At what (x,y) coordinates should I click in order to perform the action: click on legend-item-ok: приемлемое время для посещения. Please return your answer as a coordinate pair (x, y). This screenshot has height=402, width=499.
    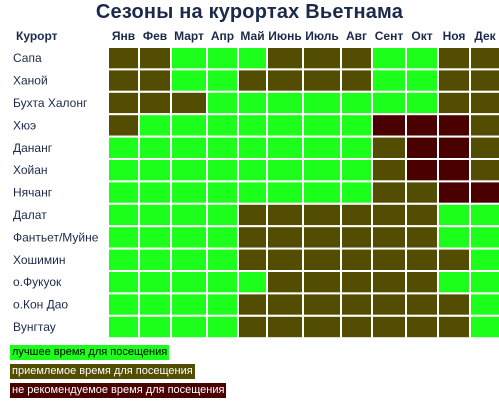
    Looking at the image, I should click on (102, 371).